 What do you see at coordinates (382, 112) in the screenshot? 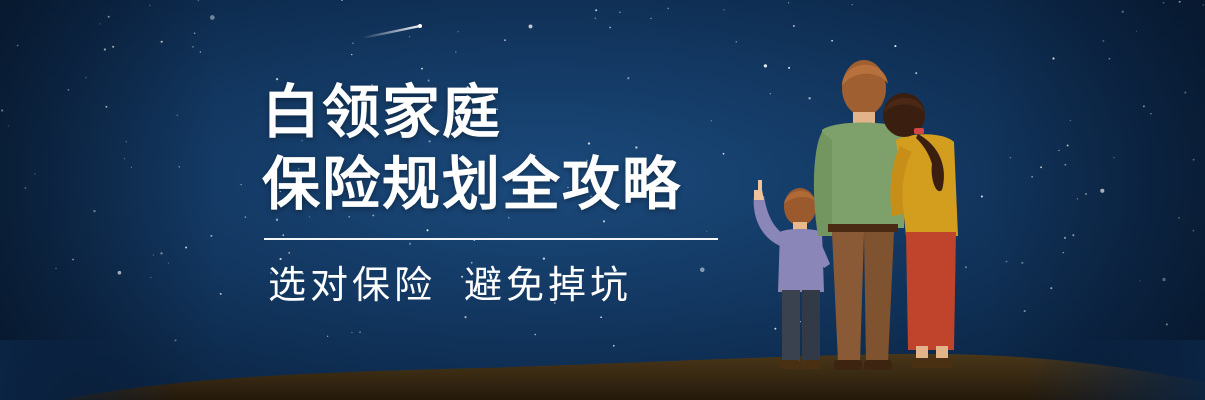
I see `title-line-1: 白领家庭` at bounding box center [382, 112].